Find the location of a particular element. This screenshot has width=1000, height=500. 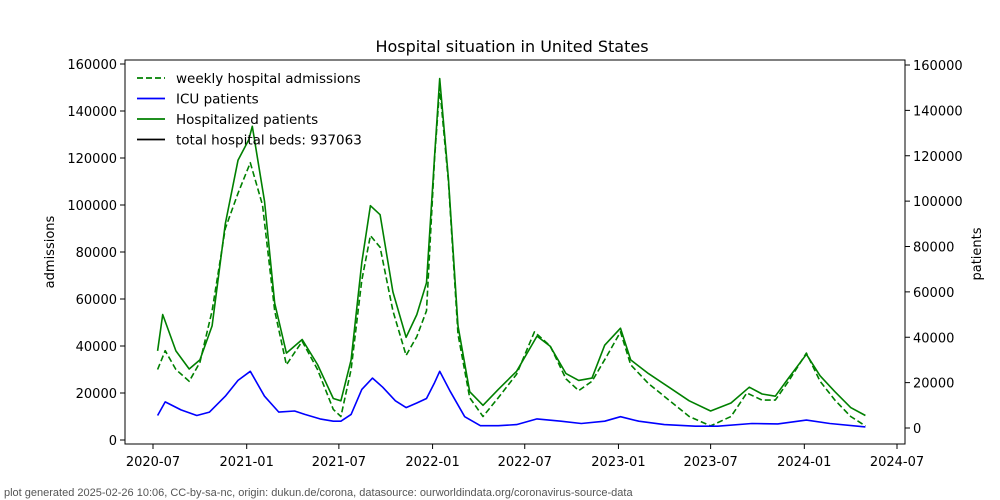

y-axis-right-title: patients is located at coordinates (977, 253).